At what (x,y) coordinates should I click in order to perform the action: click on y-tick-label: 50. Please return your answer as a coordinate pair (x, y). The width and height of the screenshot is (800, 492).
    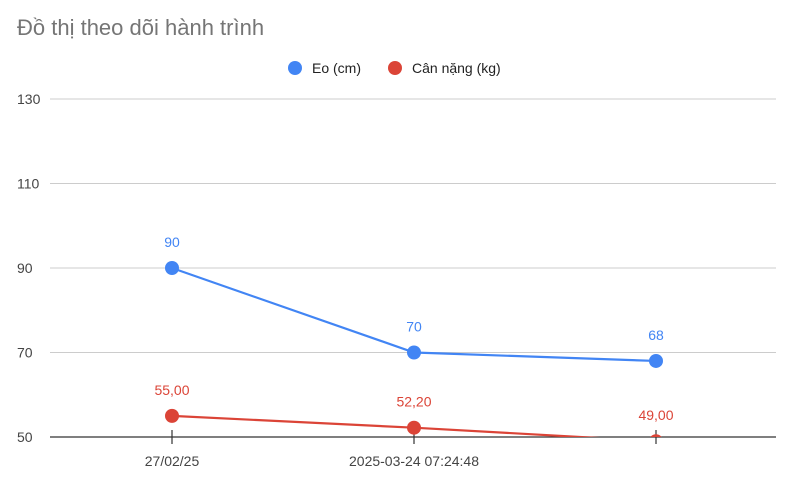
    Looking at the image, I should click on (25, 437).